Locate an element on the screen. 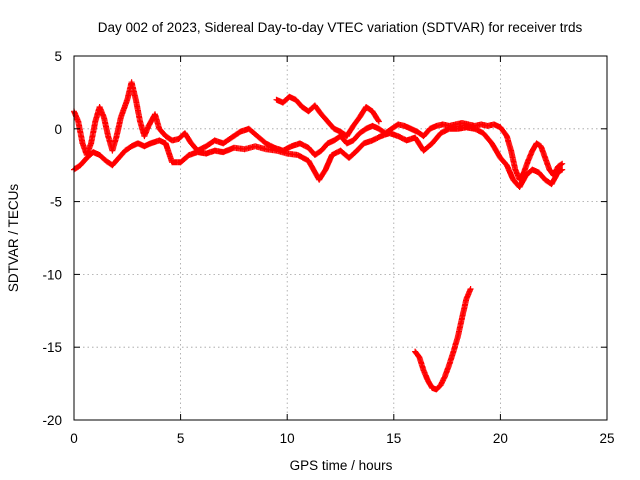 This screenshot has height=480, width=640. y-axis-label: SDTVAR / TECUs is located at coordinates (13, 238).